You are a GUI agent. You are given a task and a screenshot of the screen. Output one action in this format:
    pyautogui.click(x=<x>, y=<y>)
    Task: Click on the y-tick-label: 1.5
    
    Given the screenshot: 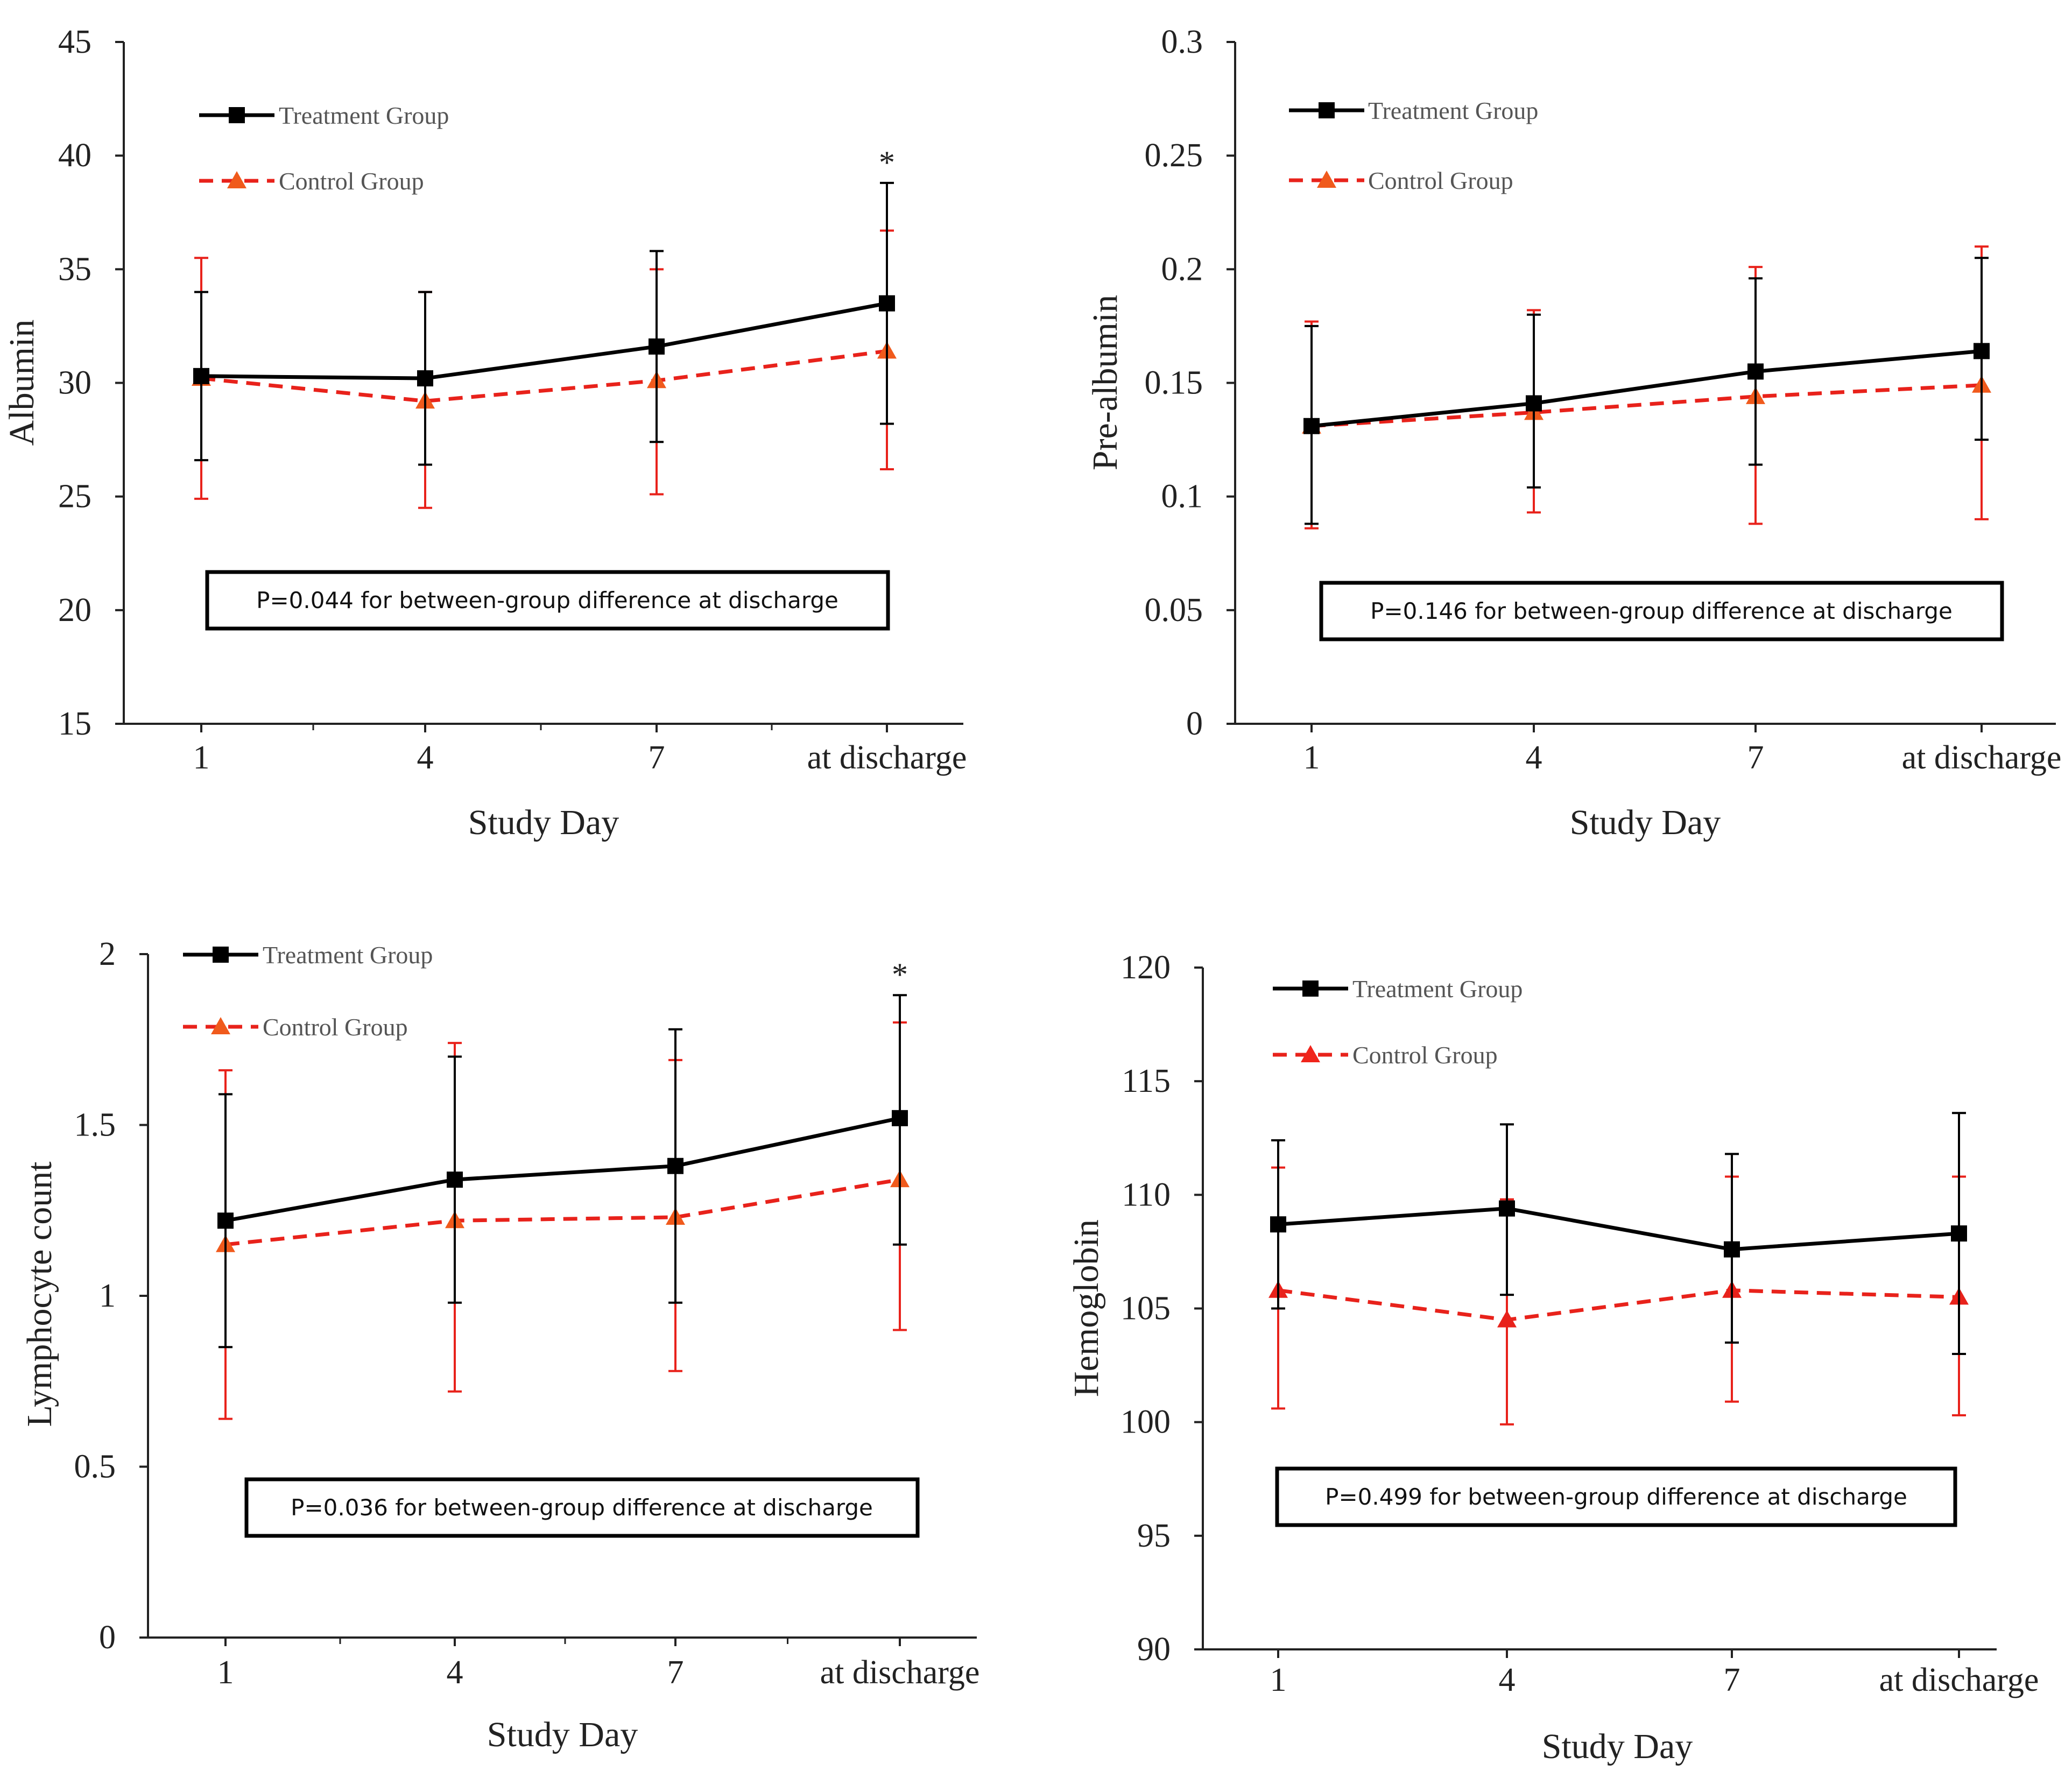 What is the action you would take?
    pyautogui.click(x=95, y=1125)
    